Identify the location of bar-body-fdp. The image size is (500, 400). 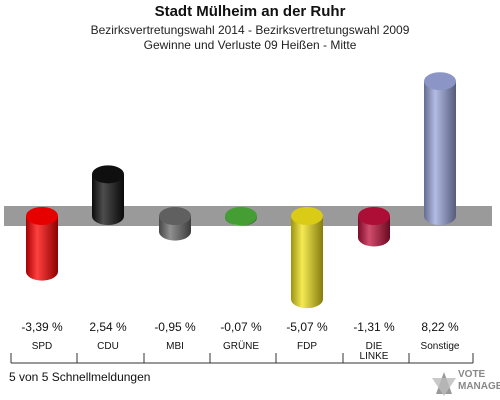
(307, 262).